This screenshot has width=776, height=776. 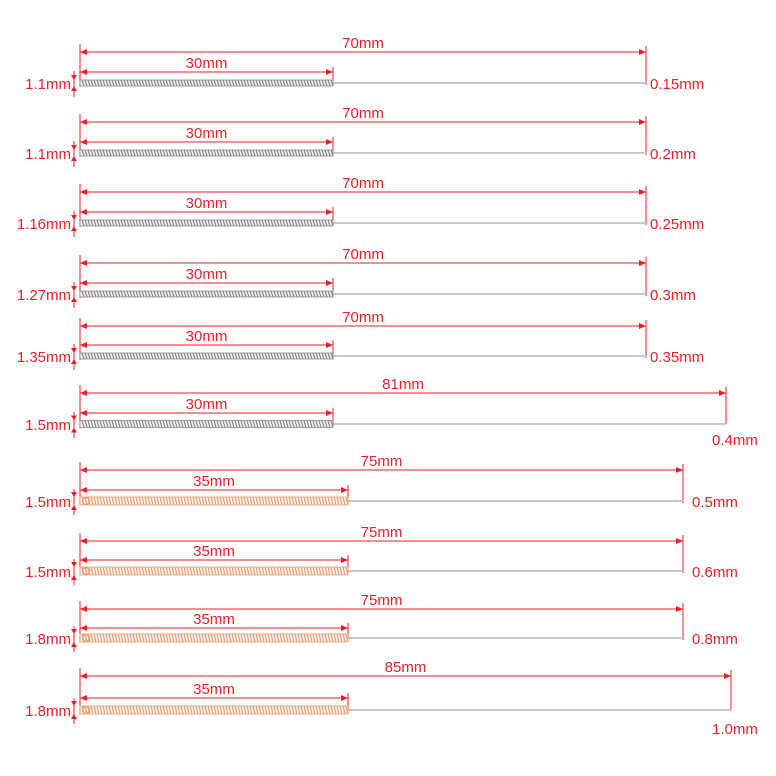 I want to click on coil-diameter-label: 1.27mm, so click(x=44, y=295).